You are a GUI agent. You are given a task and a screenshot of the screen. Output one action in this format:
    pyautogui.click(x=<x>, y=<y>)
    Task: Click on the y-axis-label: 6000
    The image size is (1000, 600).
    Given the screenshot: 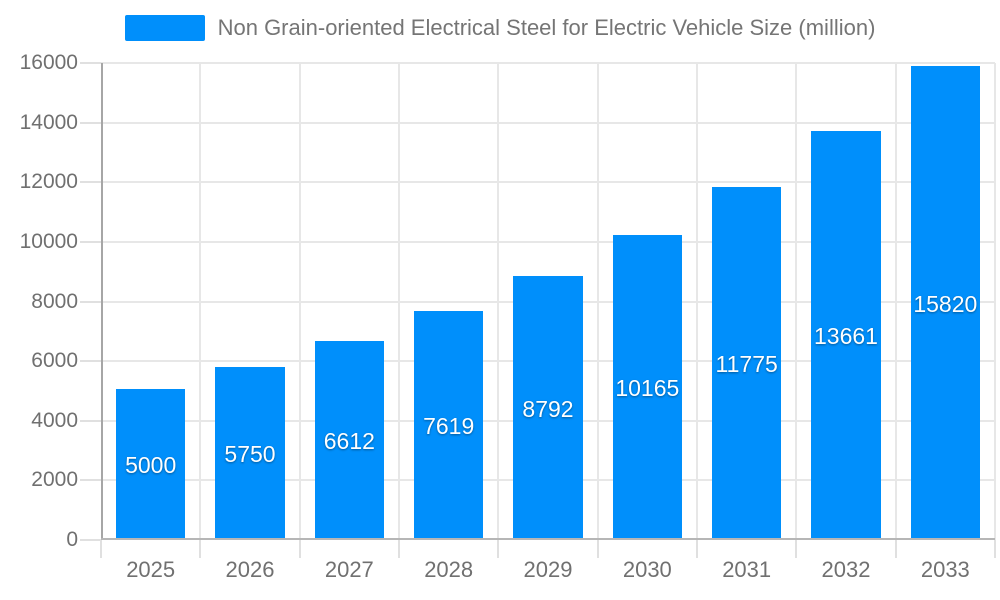 What is the action you would take?
    pyautogui.click(x=54, y=361)
    